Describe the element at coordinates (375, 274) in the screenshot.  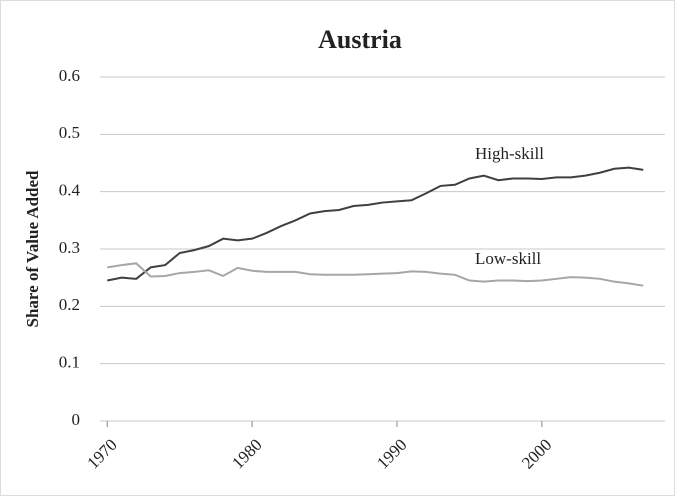
I see `line-series` at that location.